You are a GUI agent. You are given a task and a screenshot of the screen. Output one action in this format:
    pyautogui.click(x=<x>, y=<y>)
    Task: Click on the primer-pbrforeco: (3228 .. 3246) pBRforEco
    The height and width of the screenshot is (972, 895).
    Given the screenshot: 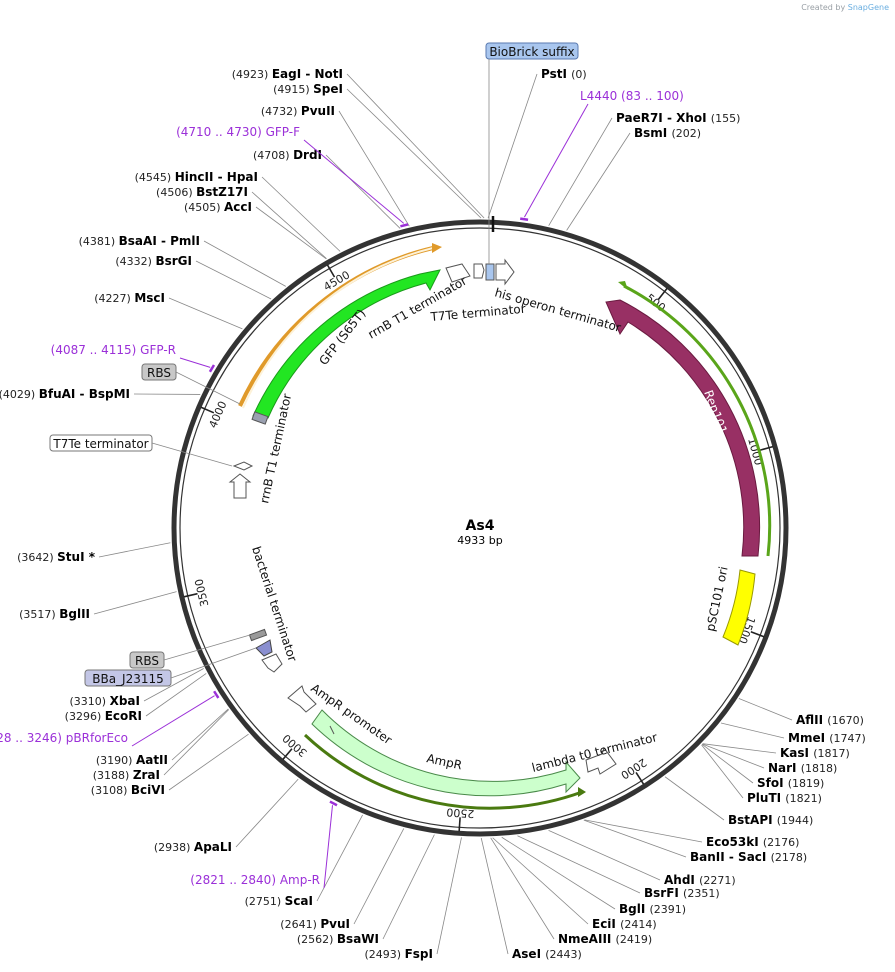 What is the action you would take?
    pyautogui.click(x=110, y=718)
    